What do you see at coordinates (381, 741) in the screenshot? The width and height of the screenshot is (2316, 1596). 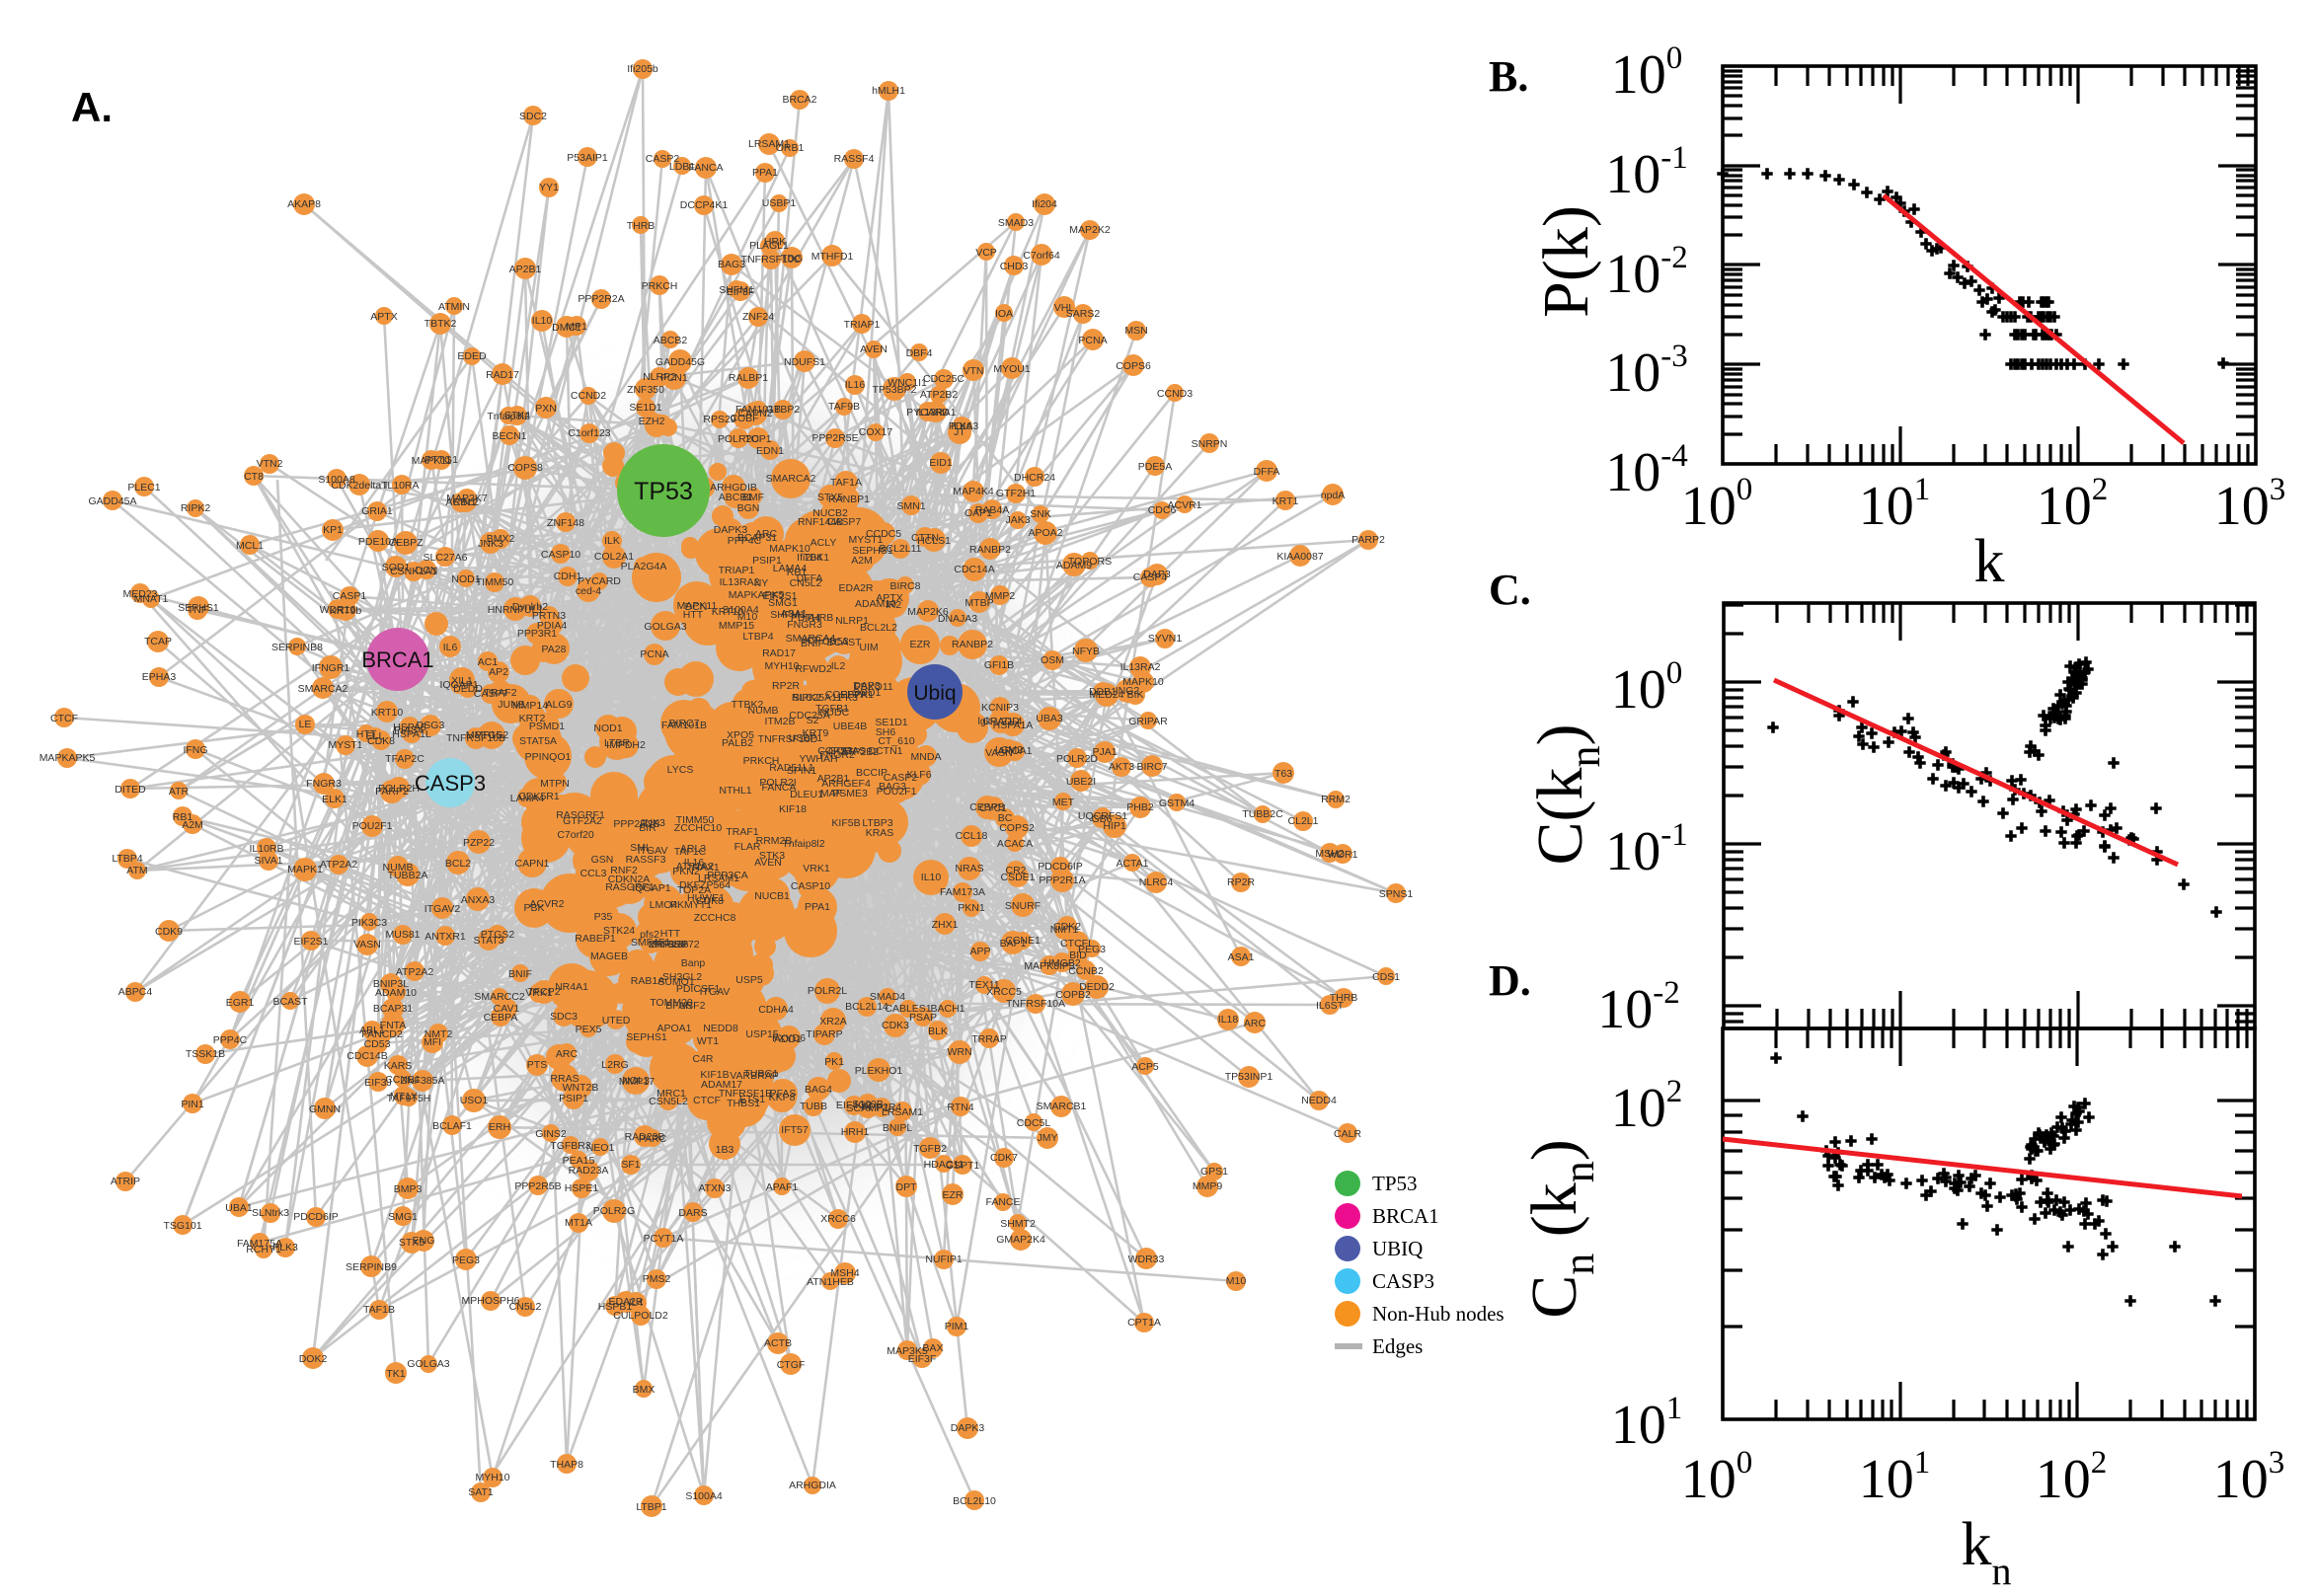 I see `svg-text: CDK8` at bounding box center [381, 741].